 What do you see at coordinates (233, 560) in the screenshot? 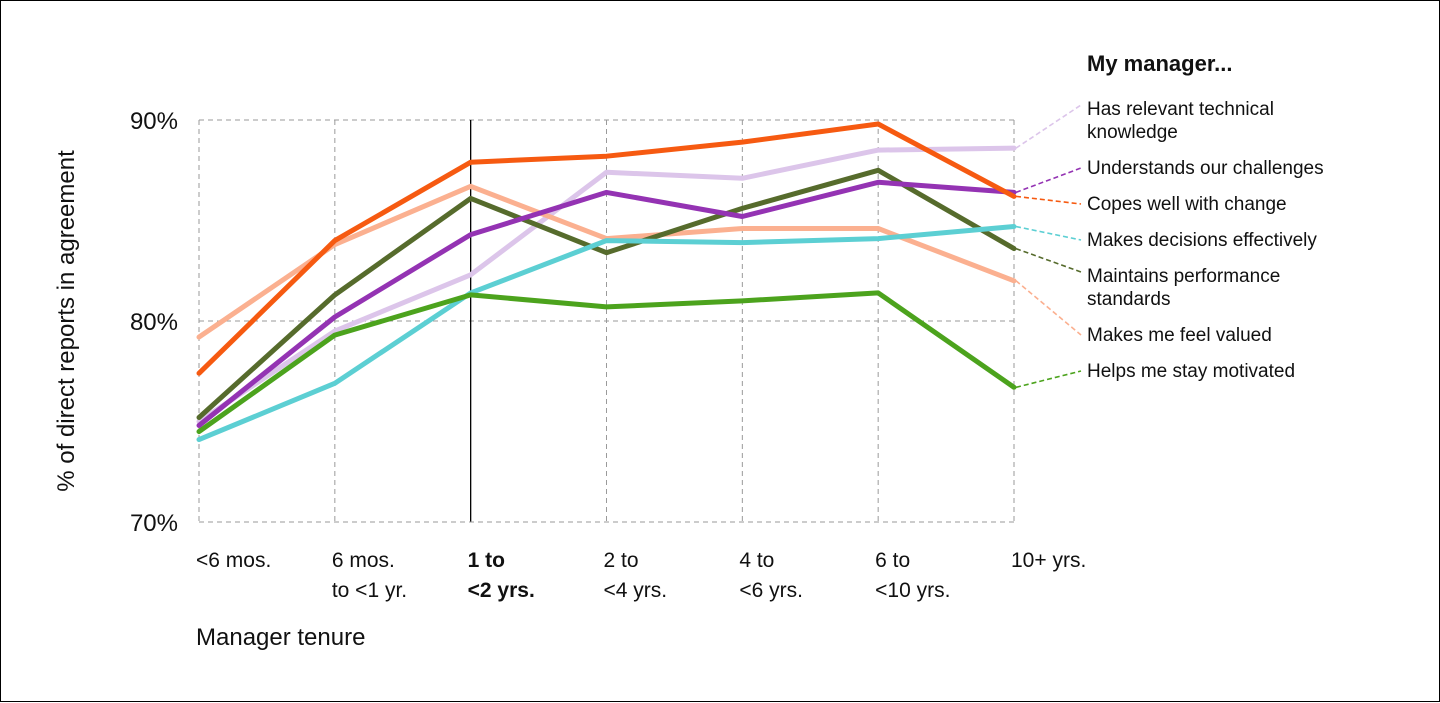
I see `x-tick-label: <6 mos.` at bounding box center [233, 560].